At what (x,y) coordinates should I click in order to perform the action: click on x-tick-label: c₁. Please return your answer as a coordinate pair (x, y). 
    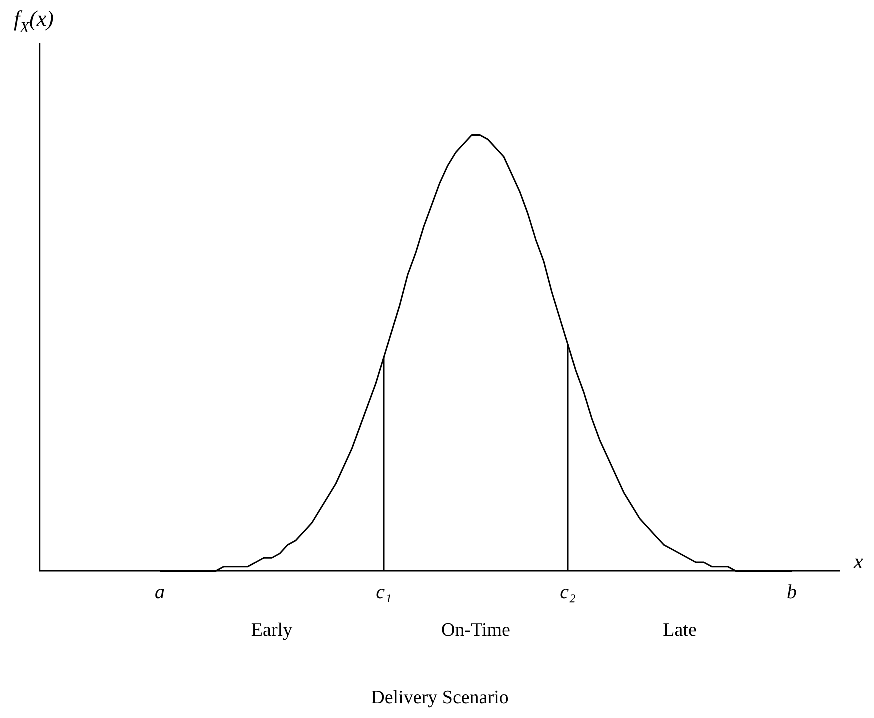
    Looking at the image, I should click on (384, 592).